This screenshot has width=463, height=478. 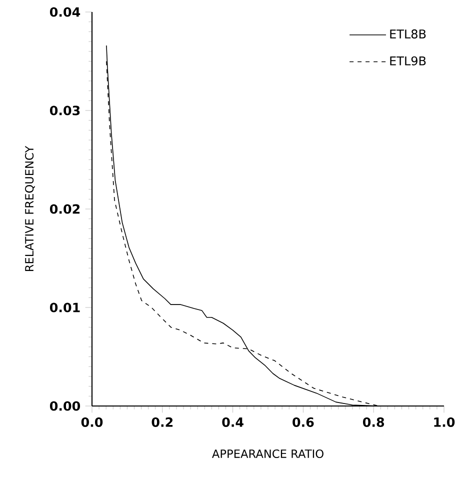 What do you see at coordinates (65, 307) in the screenshot?
I see `y-tick-label: 0.01` at bounding box center [65, 307].